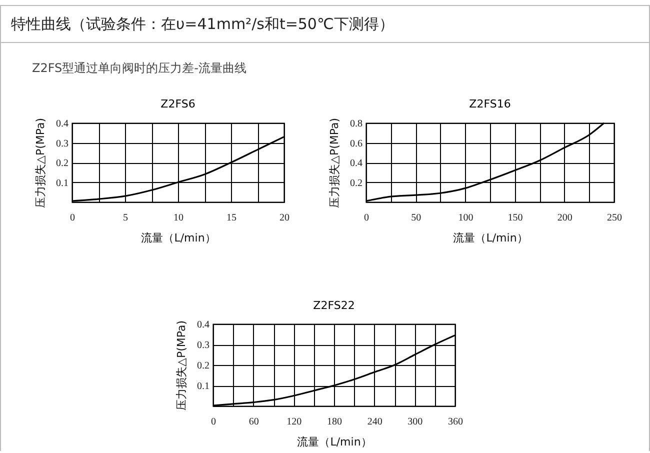 The height and width of the screenshot is (453, 650). What do you see at coordinates (490, 103) in the screenshot?
I see `chart-title: Z2FS16` at bounding box center [490, 103].